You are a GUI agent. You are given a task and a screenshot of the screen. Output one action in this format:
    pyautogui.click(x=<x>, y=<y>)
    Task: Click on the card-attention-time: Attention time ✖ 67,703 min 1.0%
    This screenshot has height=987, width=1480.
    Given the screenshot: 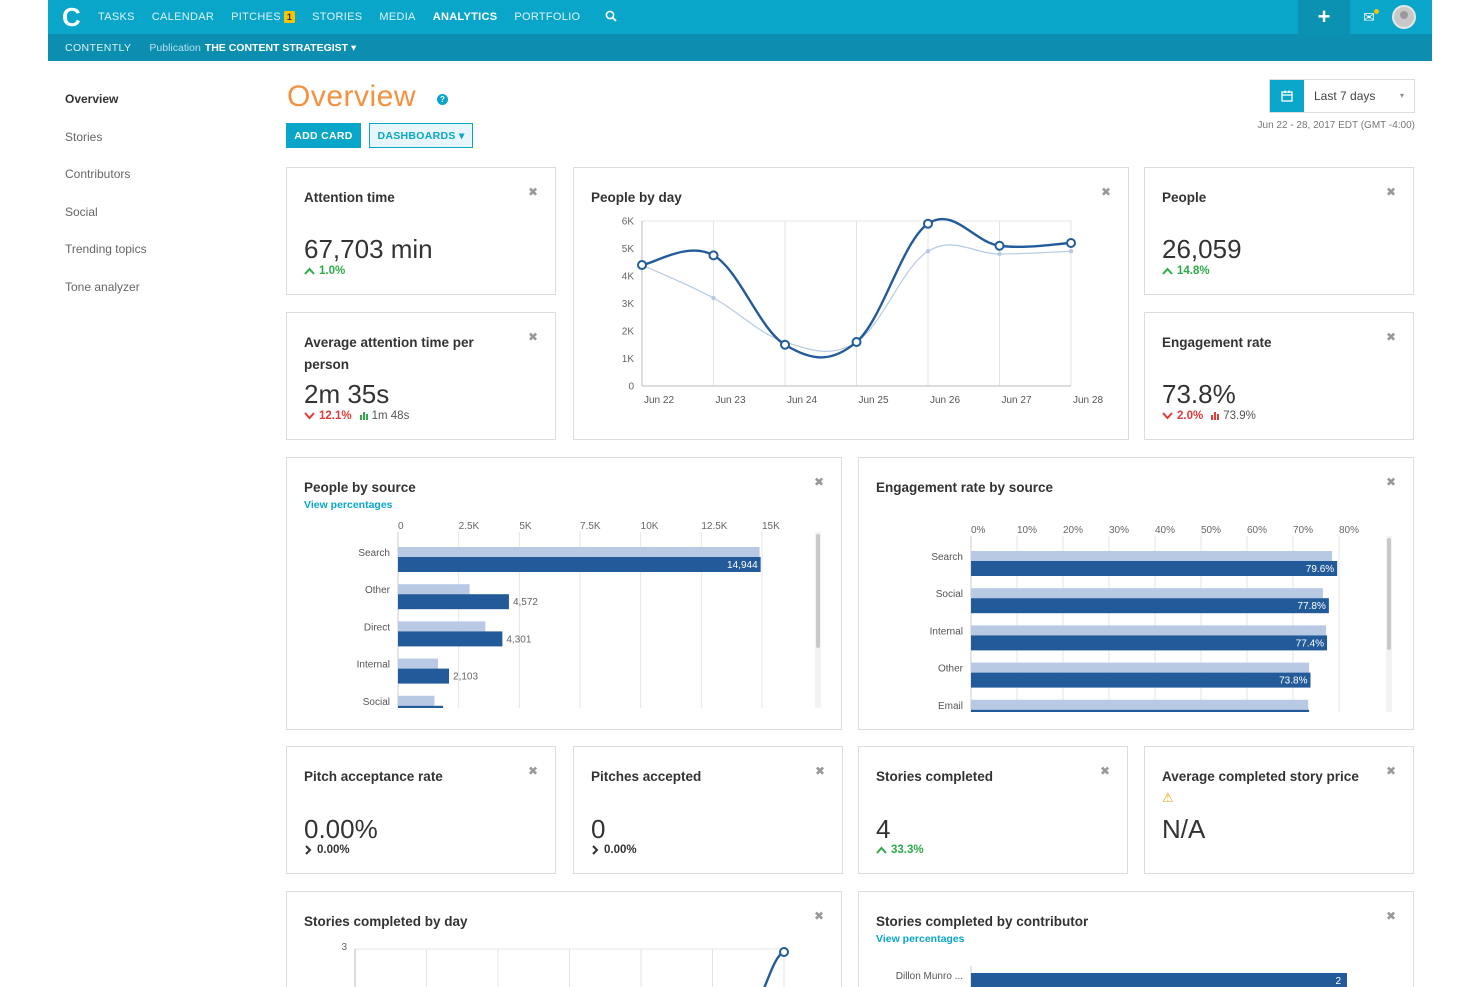 What is the action you would take?
    pyautogui.click(x=421, y=231)
    